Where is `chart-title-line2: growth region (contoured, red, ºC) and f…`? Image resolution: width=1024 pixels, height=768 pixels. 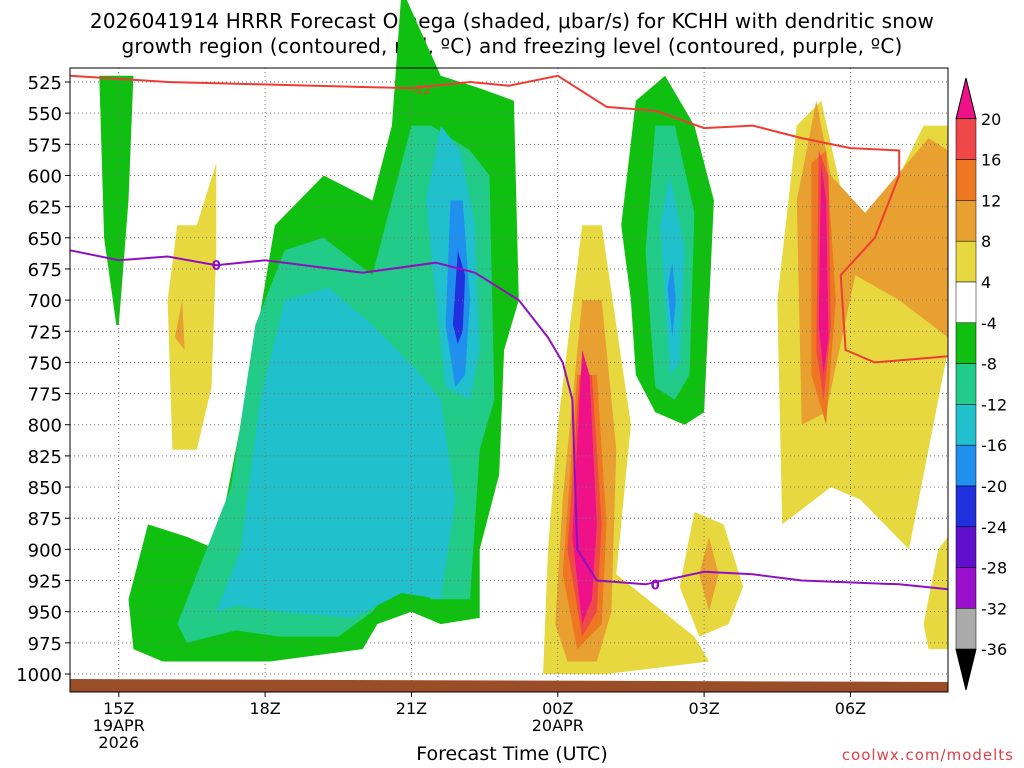
chart-title-line2: growth region (contoured, red, ºC) and f… is located at coordinates (512, 46).